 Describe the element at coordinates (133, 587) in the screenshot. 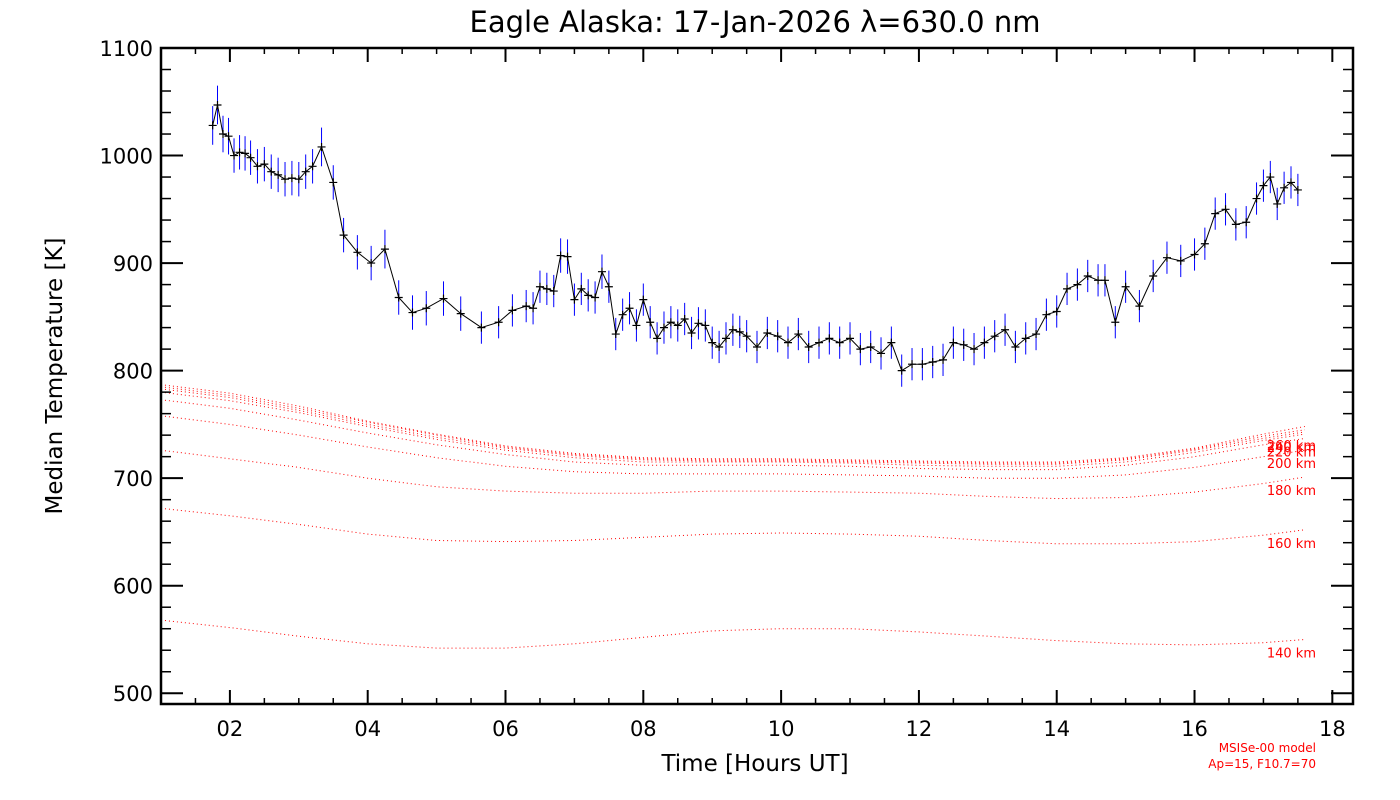

I see `y-tick-label: 600` at that location.